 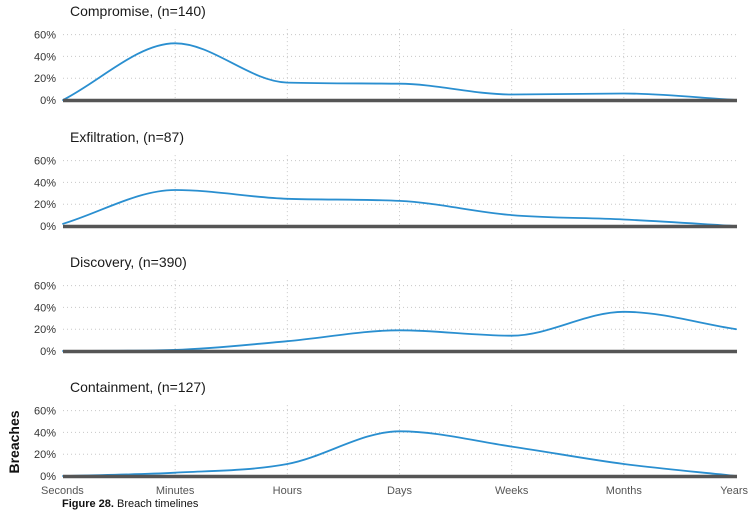 What do you see at coordinates (400, 491) in the screenshot?
I see `x-tick-label: Days` at bounding box center [400, 491].